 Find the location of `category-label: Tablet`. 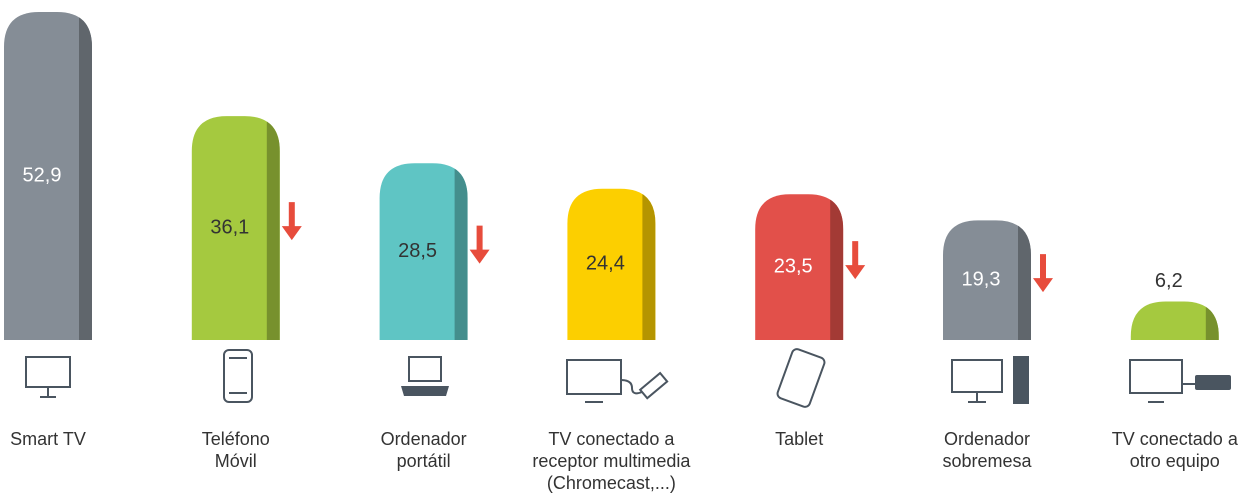

category-label: Tablet is located at coordinates (799, 439).